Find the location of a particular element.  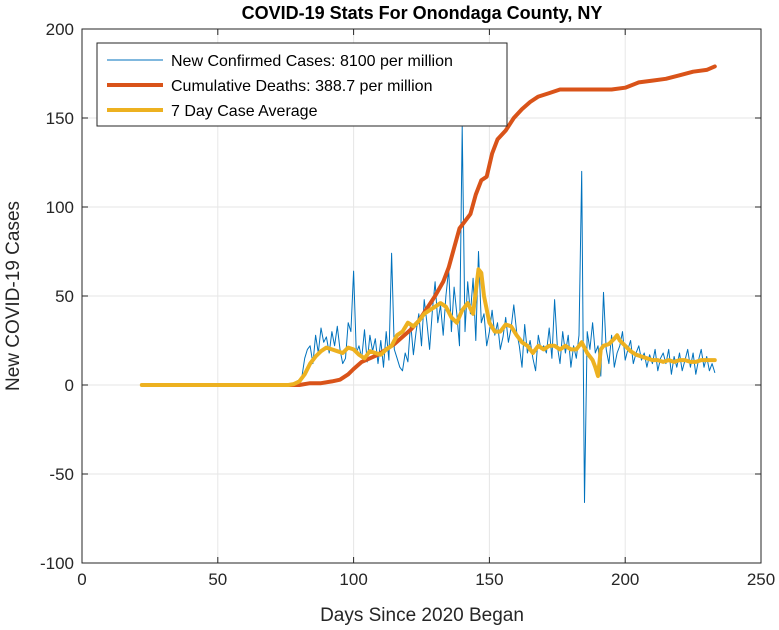

y-tick-label: 100 is located at coordinates (60, 207).